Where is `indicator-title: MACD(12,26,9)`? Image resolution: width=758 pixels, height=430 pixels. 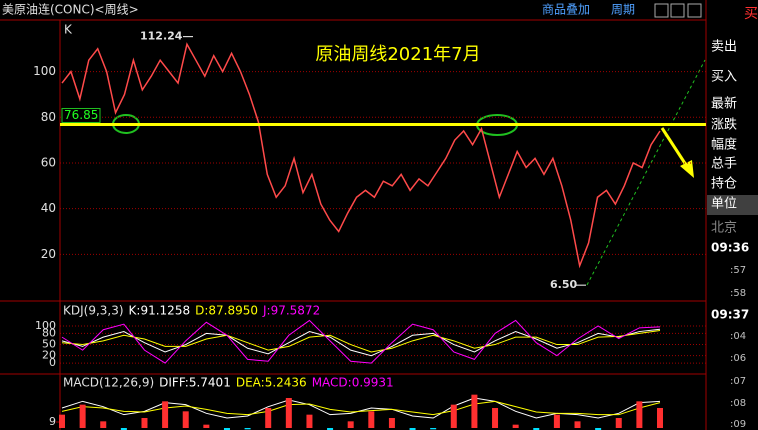 indicator-title: MACD(12,26,9) is located at coordinates (108, 383).